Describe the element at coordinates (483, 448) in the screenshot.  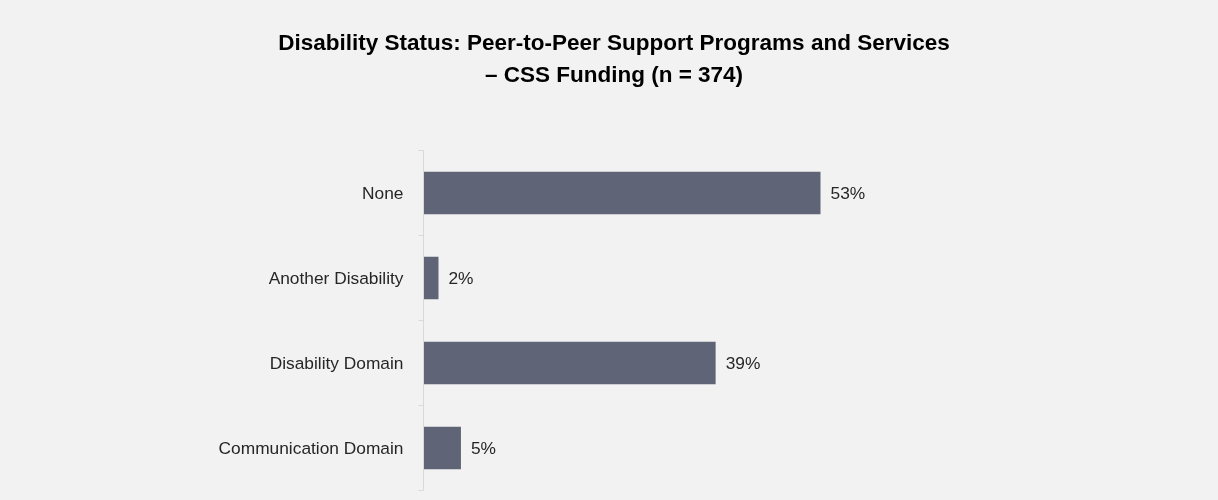
I see `data-label: 5%` at that location.